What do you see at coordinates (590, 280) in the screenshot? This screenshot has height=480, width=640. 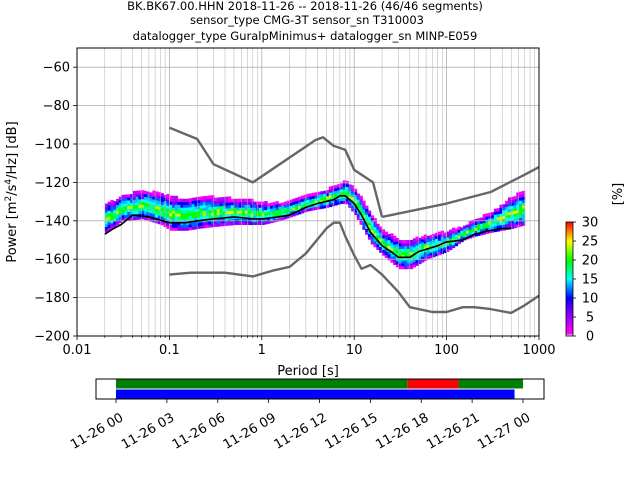 I see `colorbar-tick-label: 15` at bounding box center [590, 280].